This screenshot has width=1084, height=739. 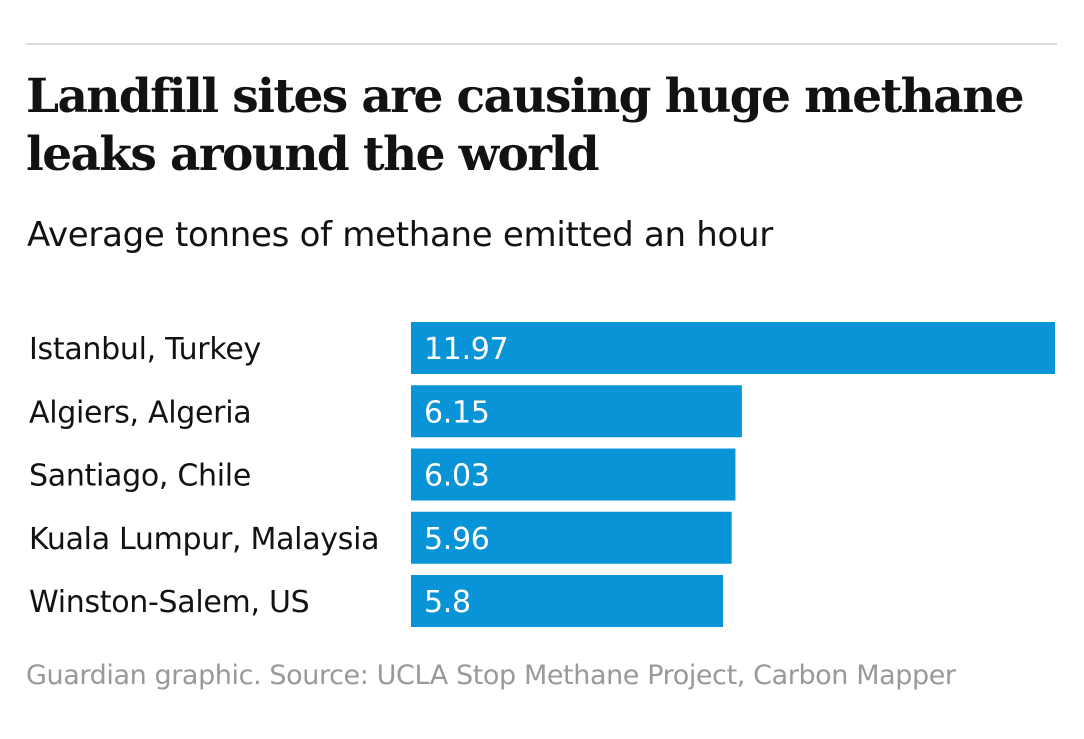 I want to click on bar-value-label: 5.8, so click(x=447, y=602).